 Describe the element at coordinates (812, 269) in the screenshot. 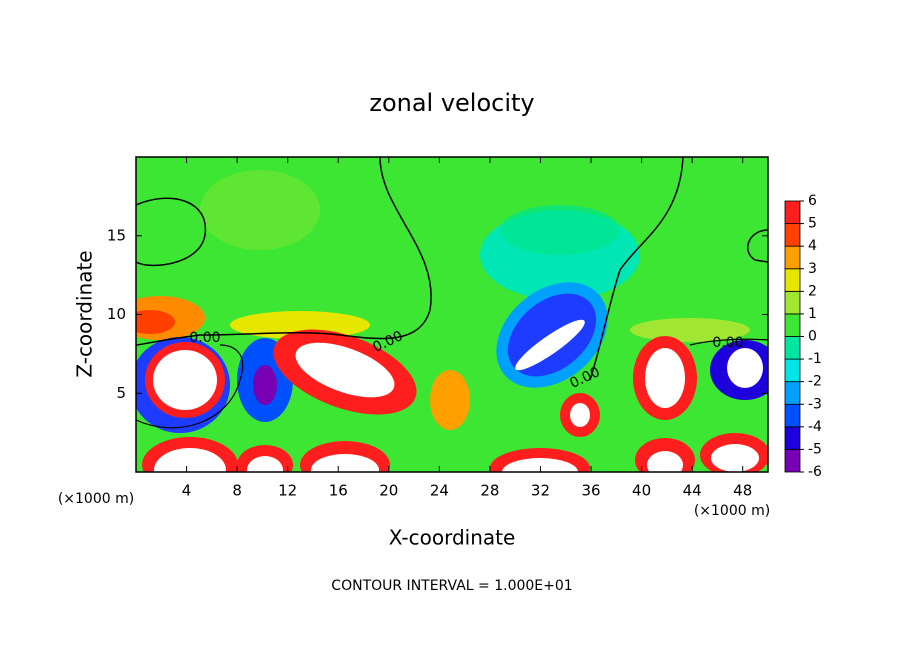

I see `colorbar-label: 3` at that location.